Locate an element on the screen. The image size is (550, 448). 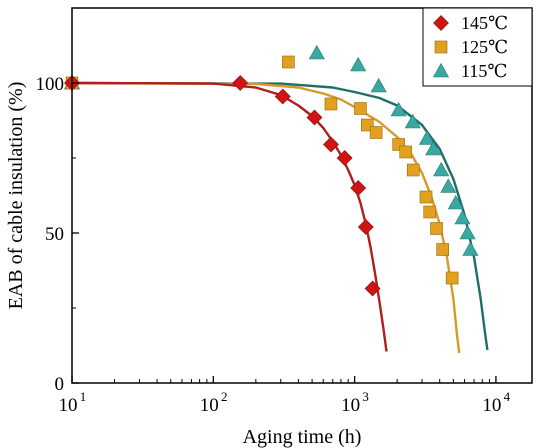
legend: 145℃ 125℃ 115℃ is located at coordinates (477, 47).